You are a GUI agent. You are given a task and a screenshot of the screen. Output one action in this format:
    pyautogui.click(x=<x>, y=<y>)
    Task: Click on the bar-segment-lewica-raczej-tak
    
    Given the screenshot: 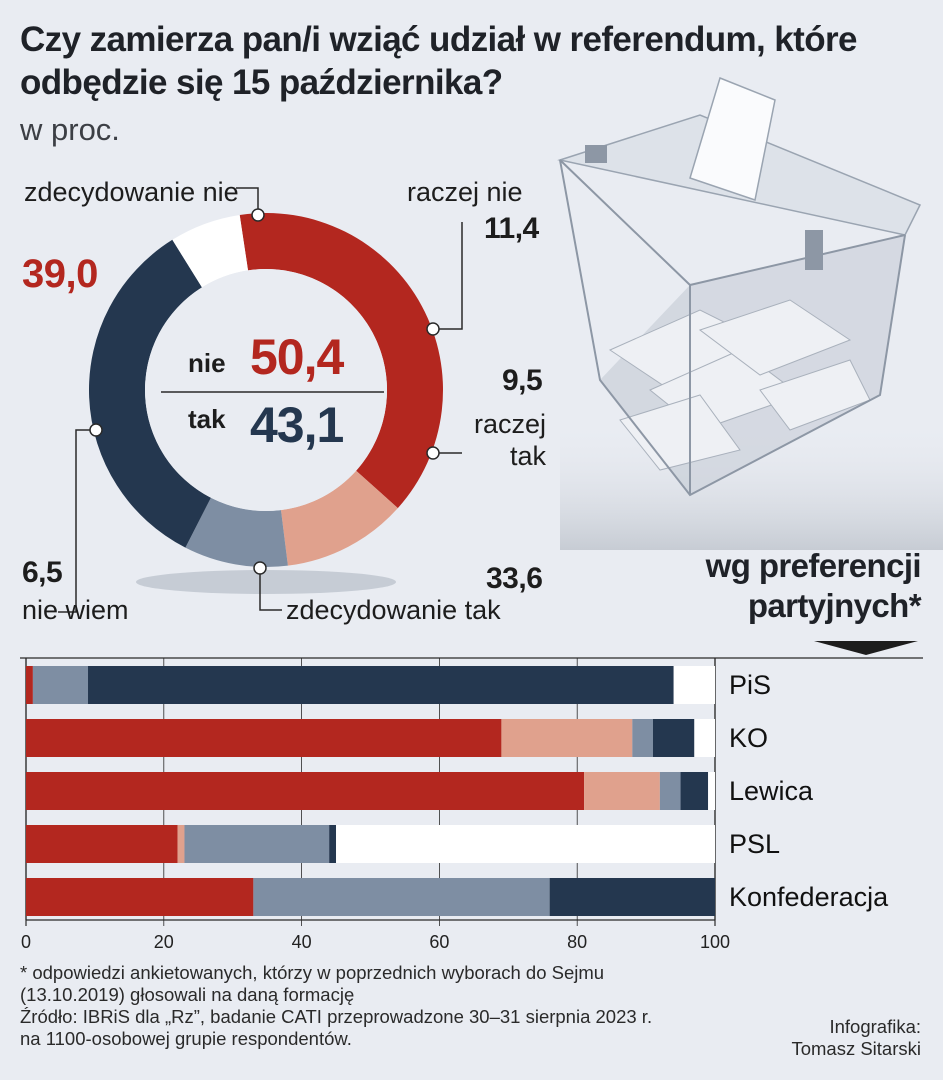 What is the action you would take?
    pyautogui.click(x=670, y=791)
    